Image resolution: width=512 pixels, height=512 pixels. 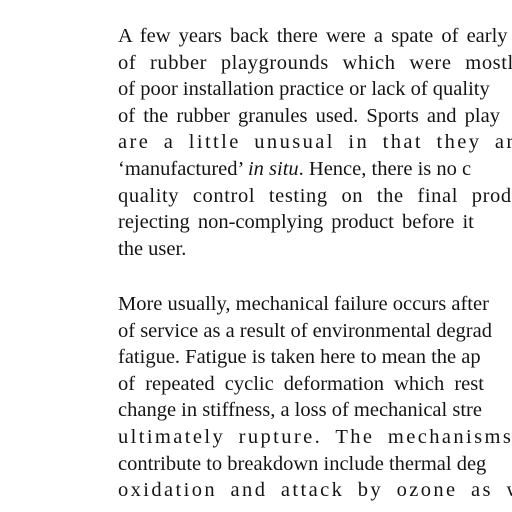 I want to click on text-line: ultimately rupture. The mechanisms wh, so click(x=315, y=436).